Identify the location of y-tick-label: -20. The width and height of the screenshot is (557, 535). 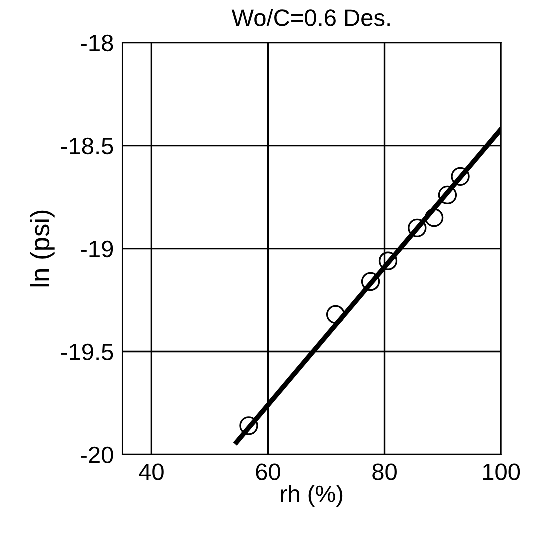
(97, 455).